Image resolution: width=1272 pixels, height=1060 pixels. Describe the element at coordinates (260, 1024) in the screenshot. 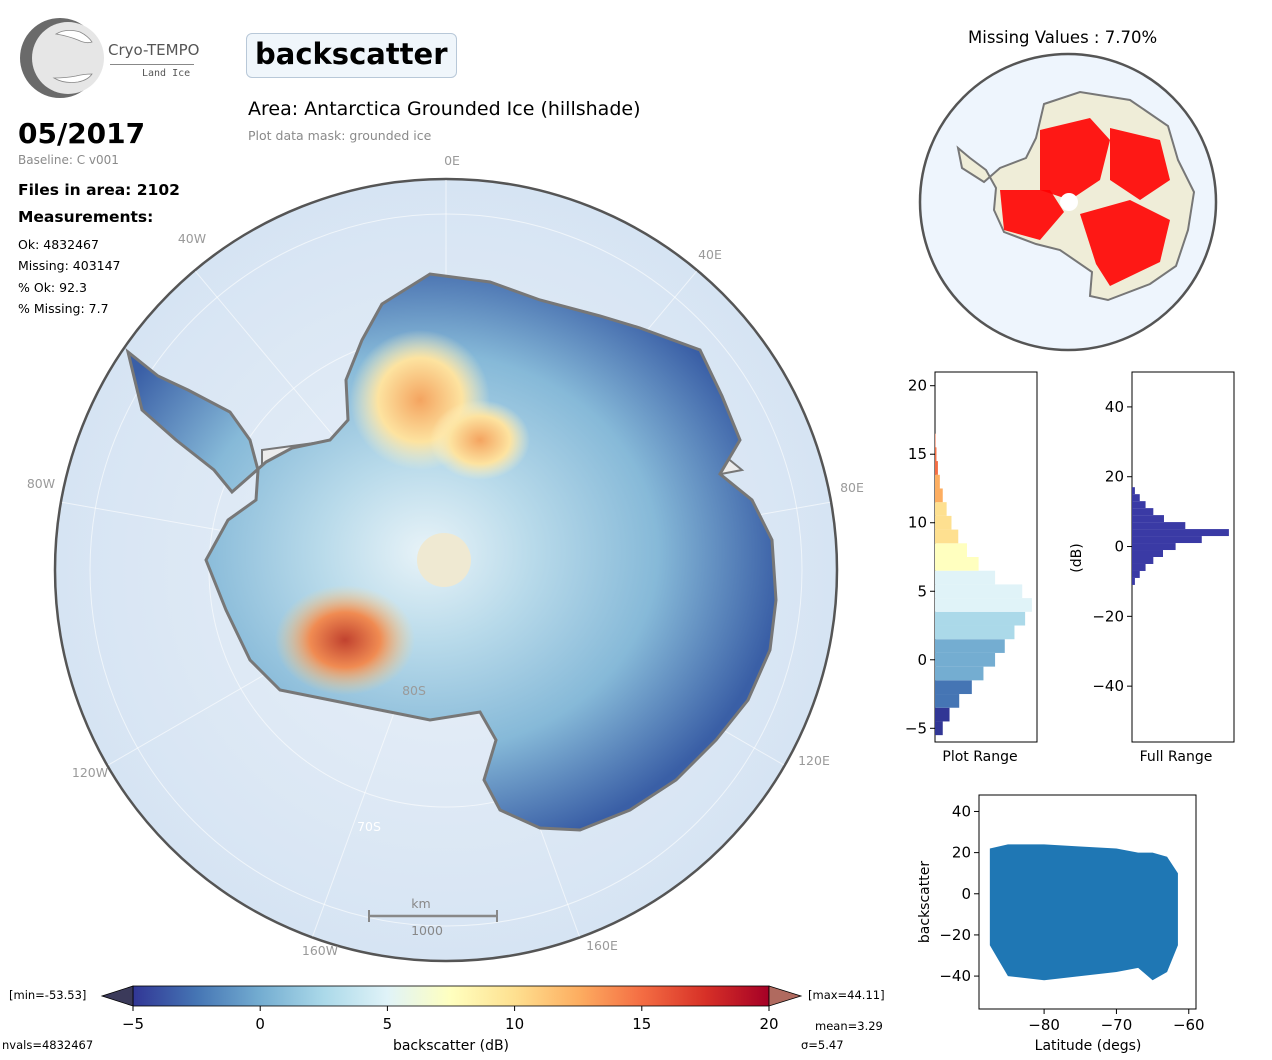

I see `colorbar-tick-label: 0` at that location.